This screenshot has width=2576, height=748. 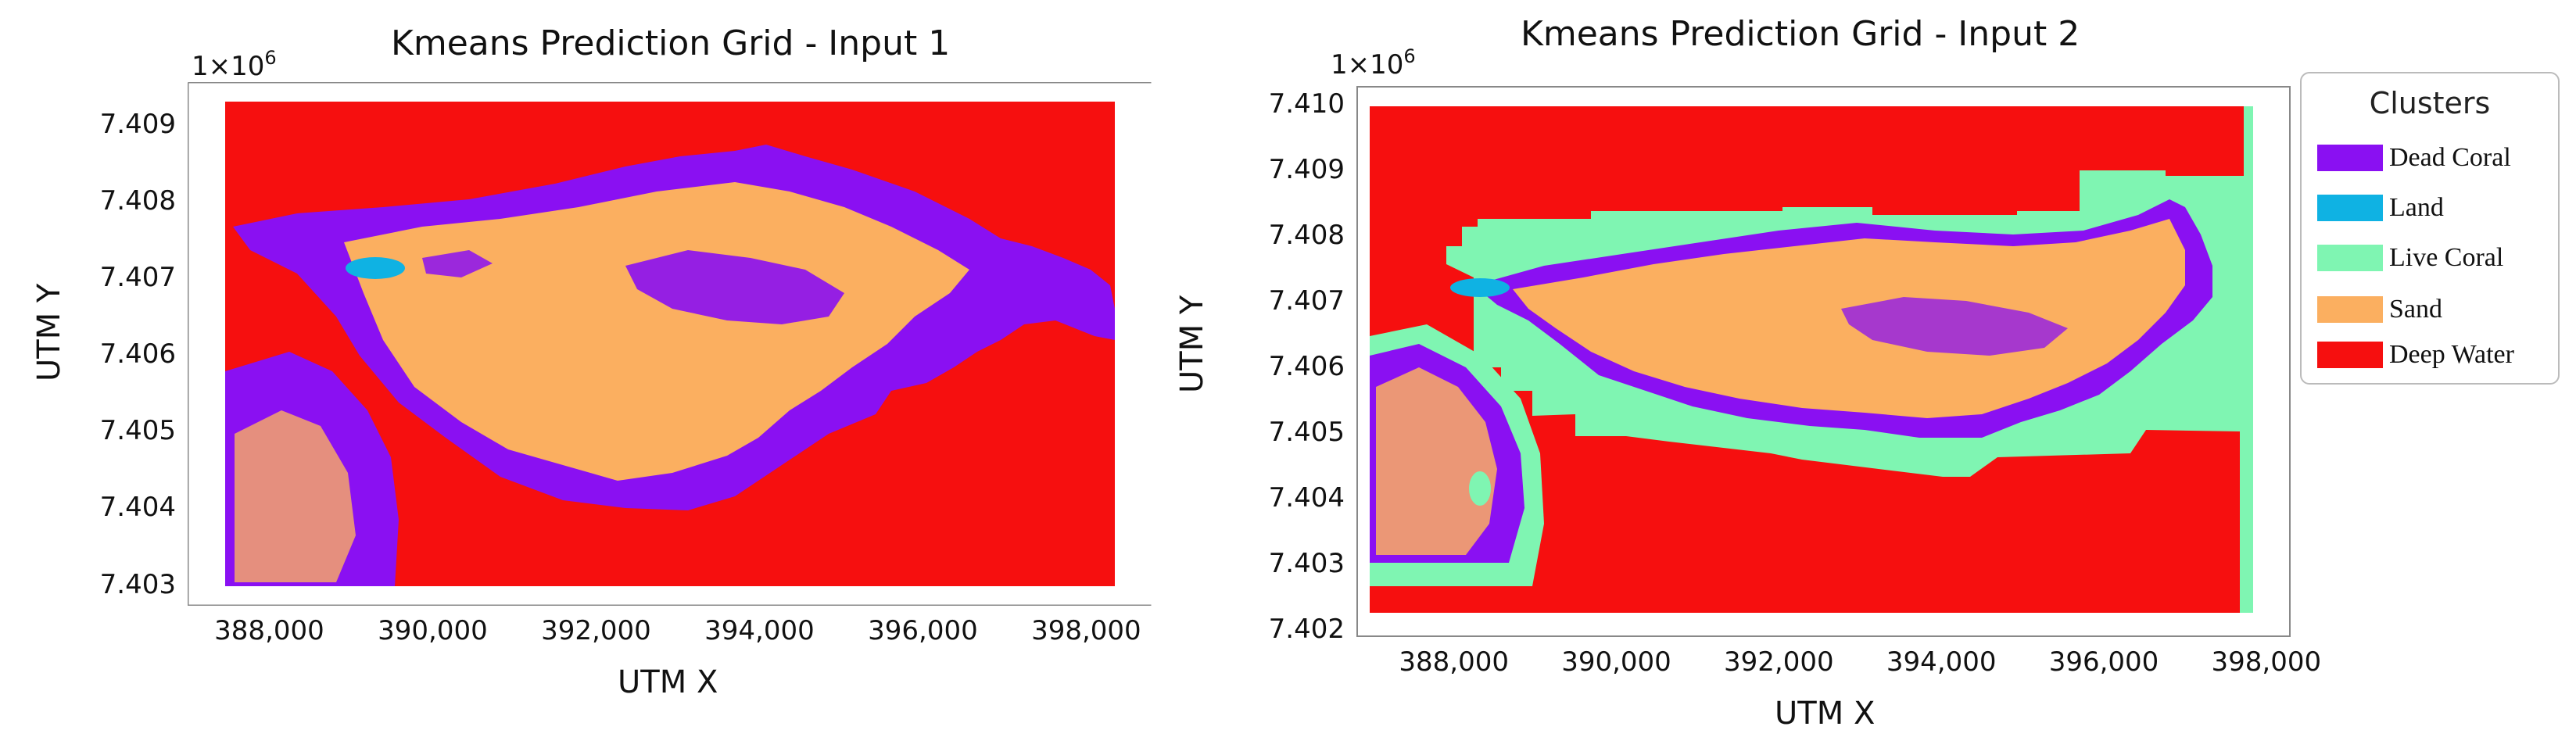 I want to click on chart1-y-multiplier: 1×10⁶, so click(x=234, y=64).